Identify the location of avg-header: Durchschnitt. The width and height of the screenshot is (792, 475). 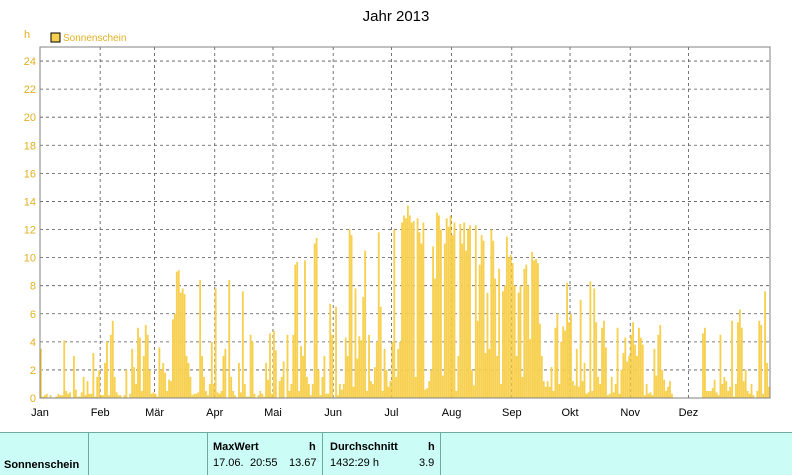
(364, 447).